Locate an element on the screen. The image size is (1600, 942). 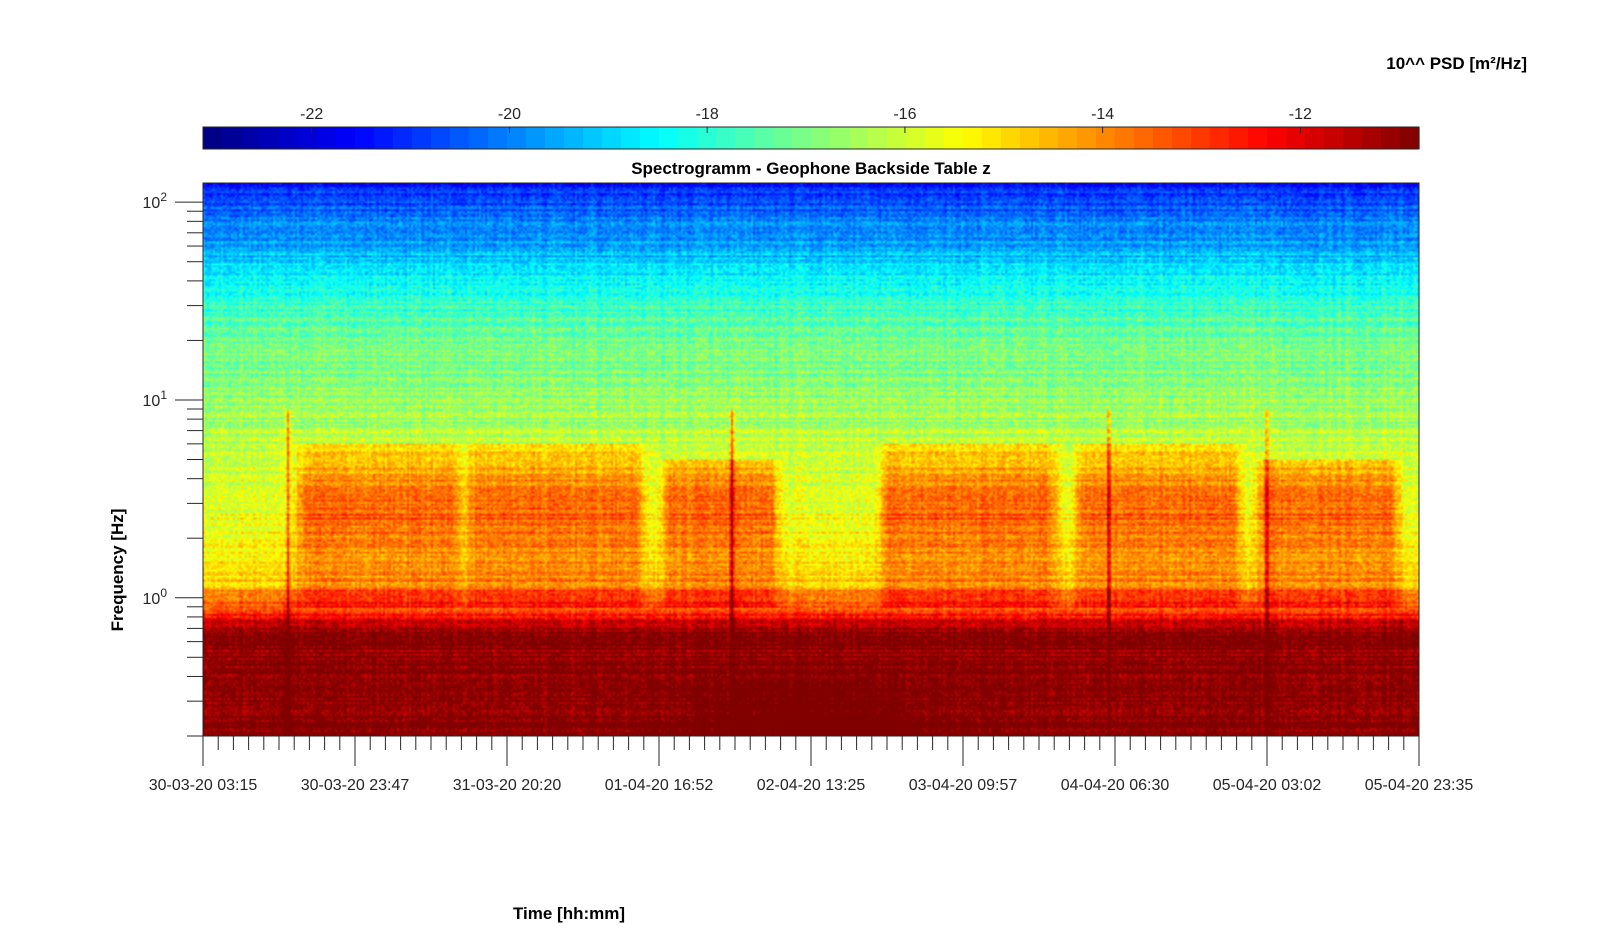
colorbar-tick-label: -22 is located at coordinates (311, 114).